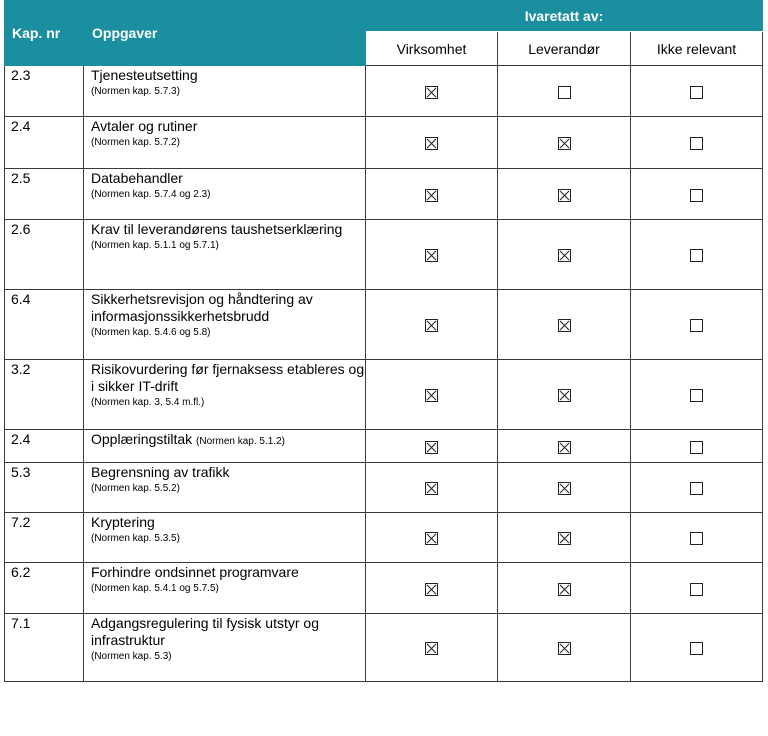  I want to click on header-row: Kap. nr Oppgaver Ivaretatt av:, so click(383, 33).